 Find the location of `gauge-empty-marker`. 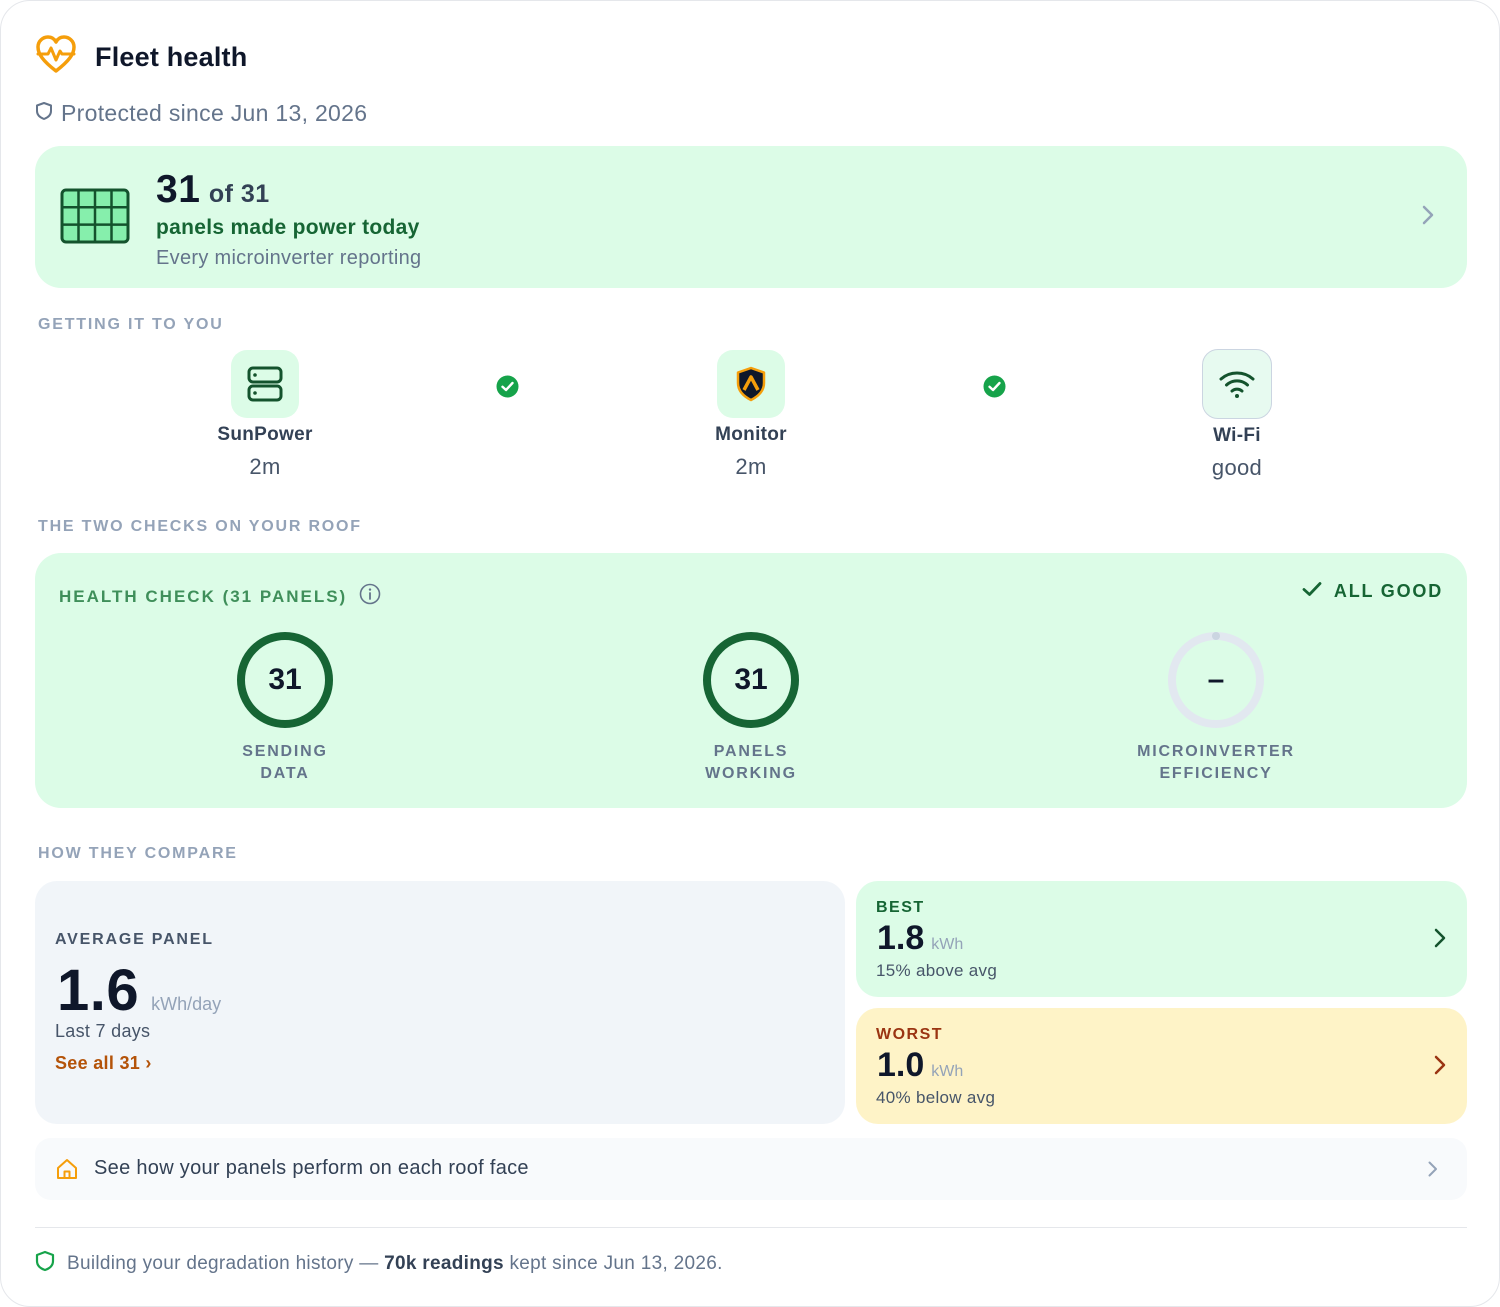

gauge-empty-marker is located at coordinates (1216, 636).